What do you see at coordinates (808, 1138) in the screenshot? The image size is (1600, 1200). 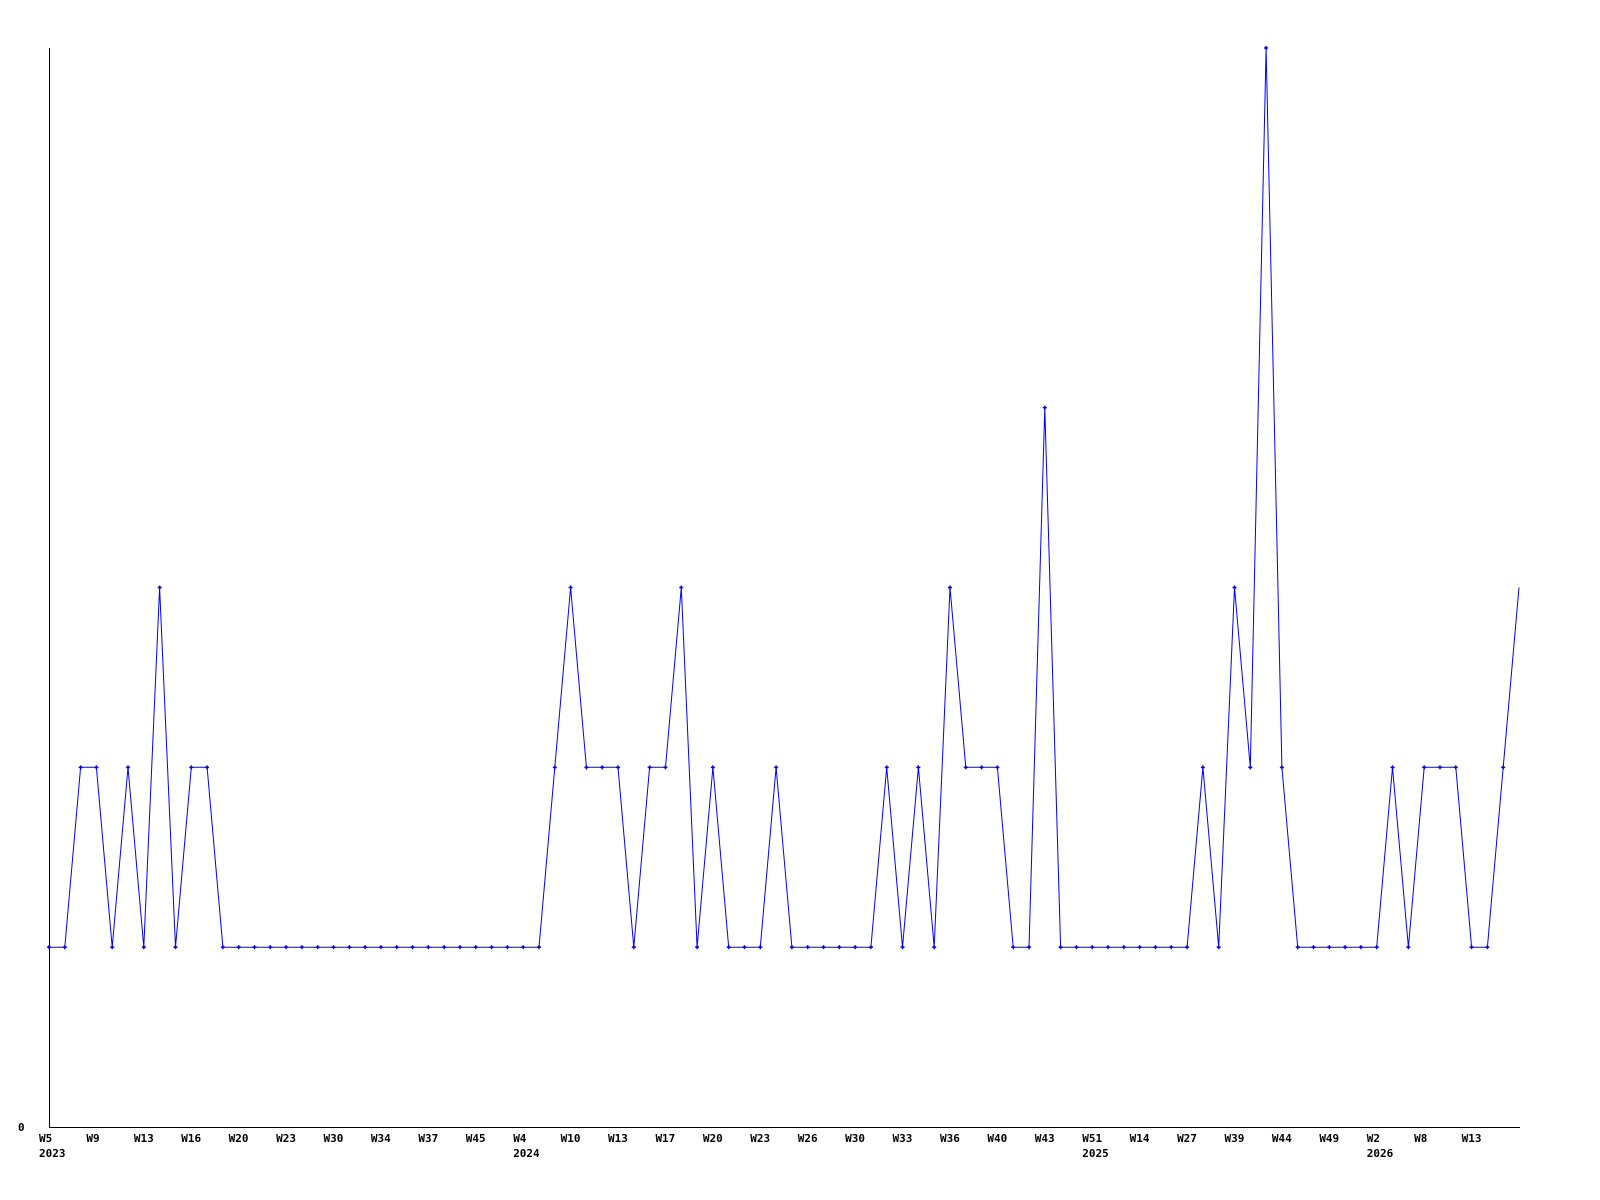 I see `x-tick-label: W26` at bounding box center [808, 1138].